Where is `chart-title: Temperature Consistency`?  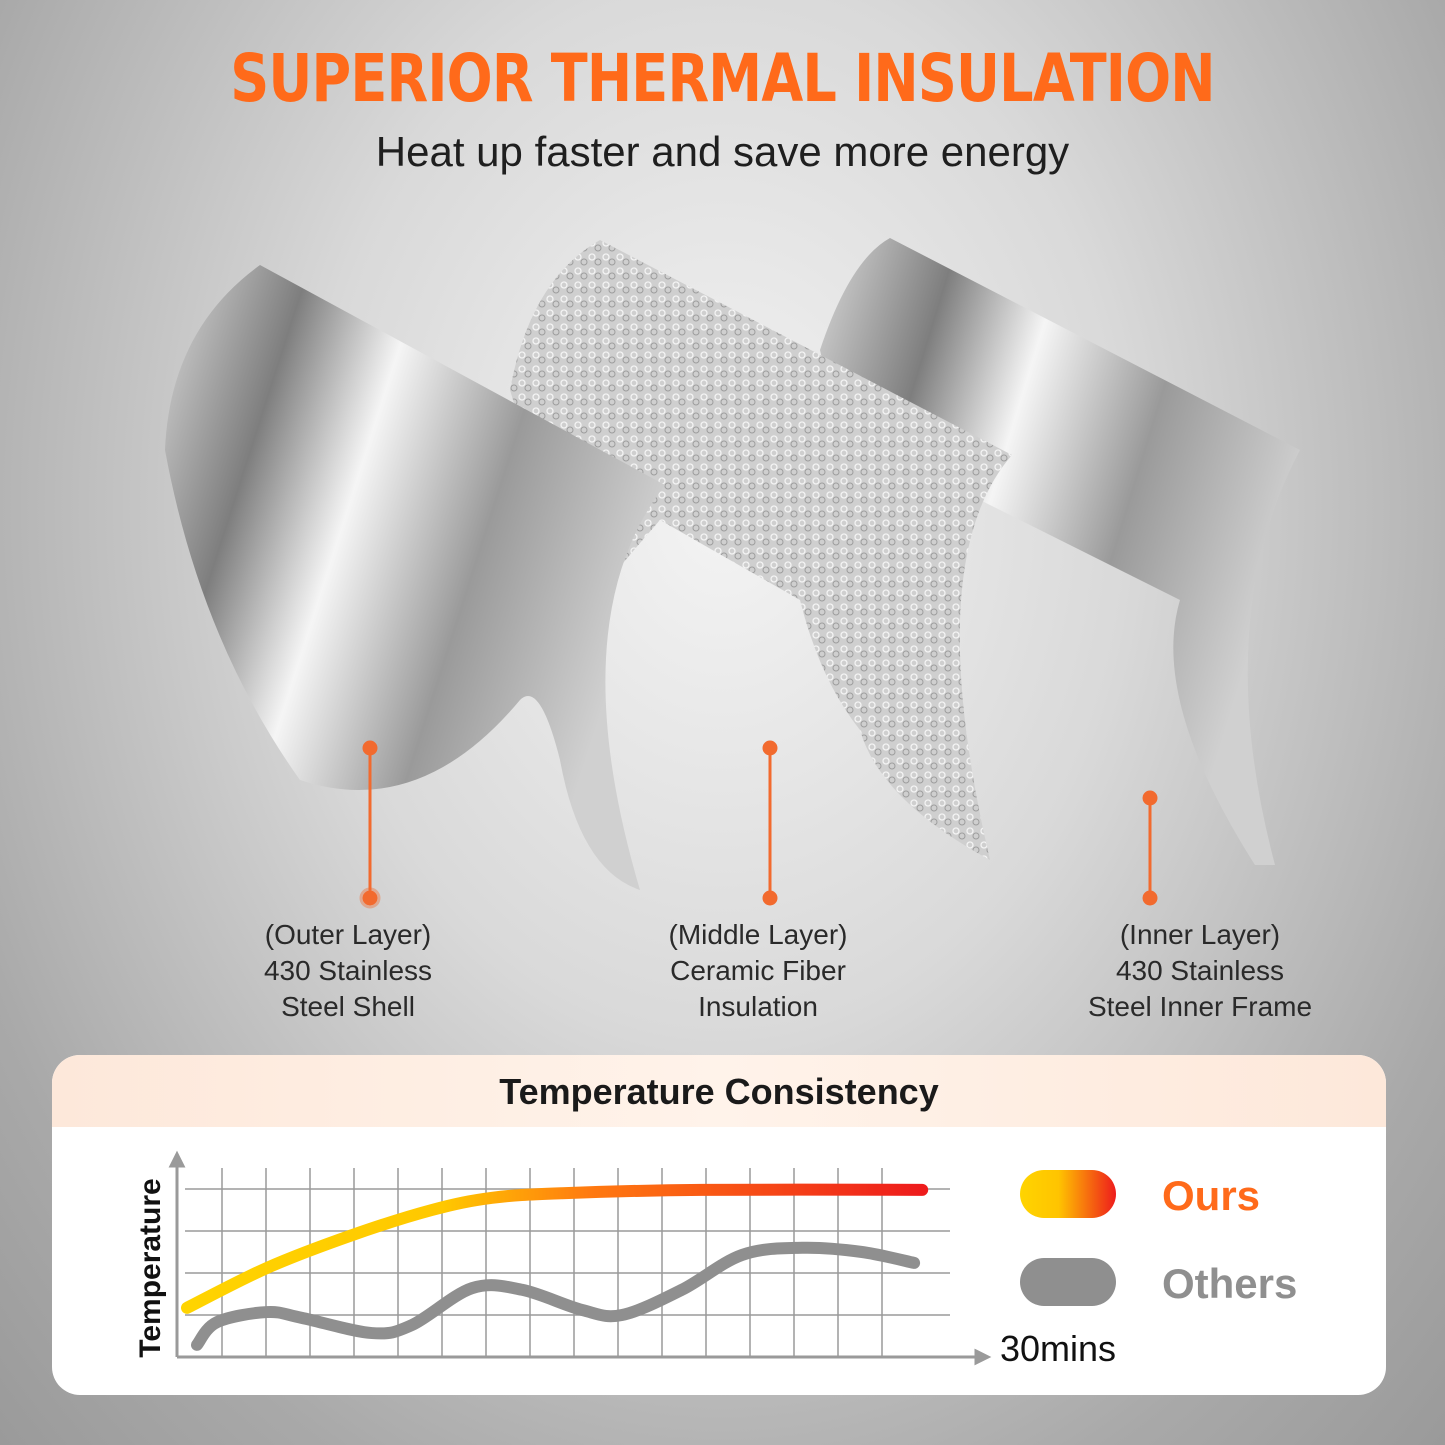 chart-title: Temperature Consistency is located at coordinates (719, 1091).